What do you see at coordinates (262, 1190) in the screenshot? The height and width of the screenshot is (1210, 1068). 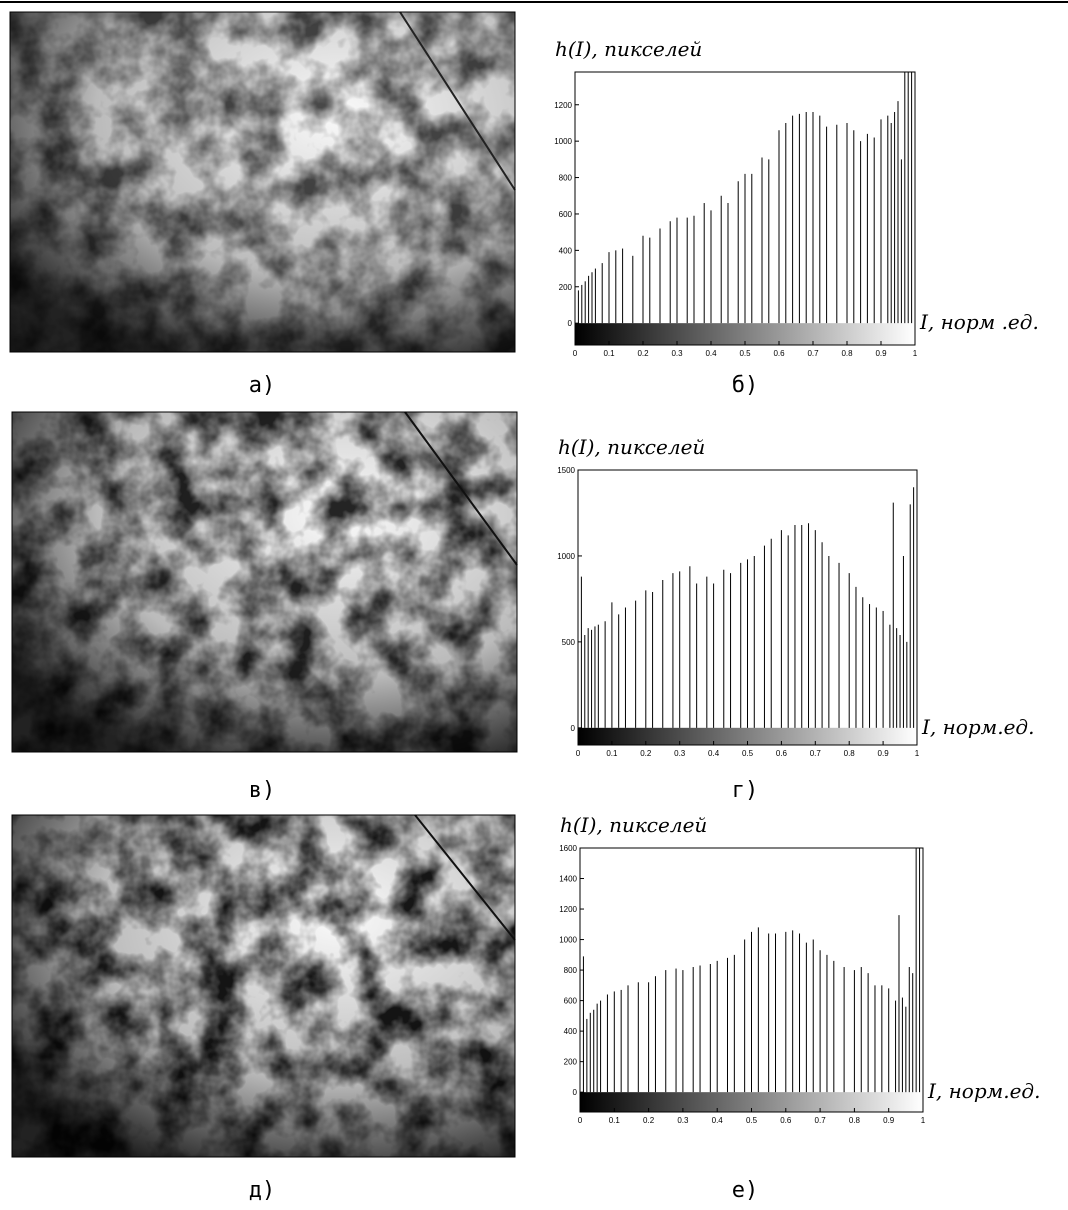 I see `image-caption: д)` at bounding box center [262, 1190].